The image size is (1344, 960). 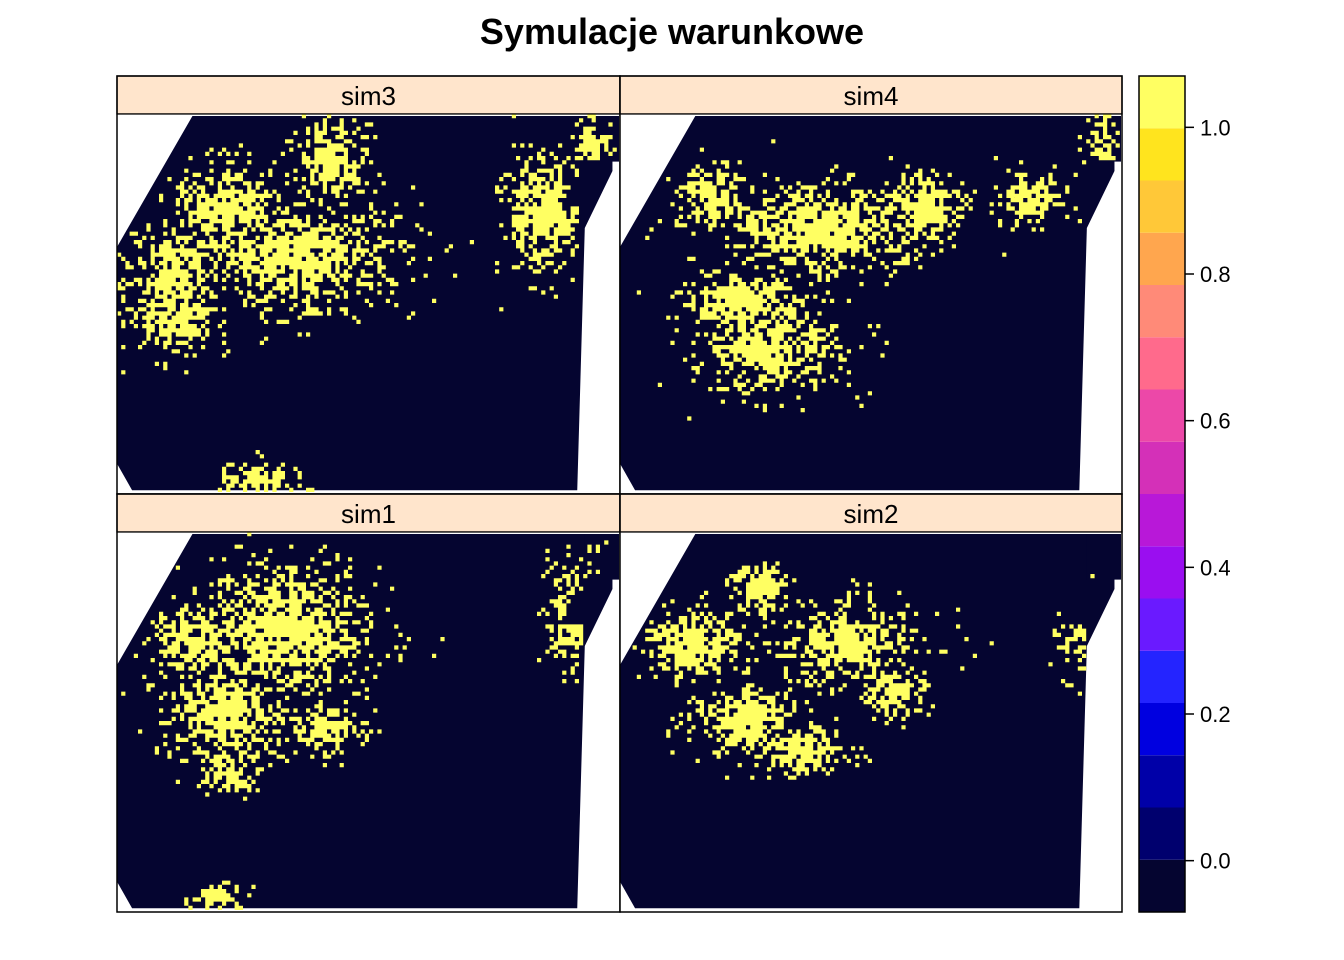 What do you see at coordinates (672, 31) in the screenshot?
I see `chart-title: Symulacje warunkowe` at bounding box center [672, 31].